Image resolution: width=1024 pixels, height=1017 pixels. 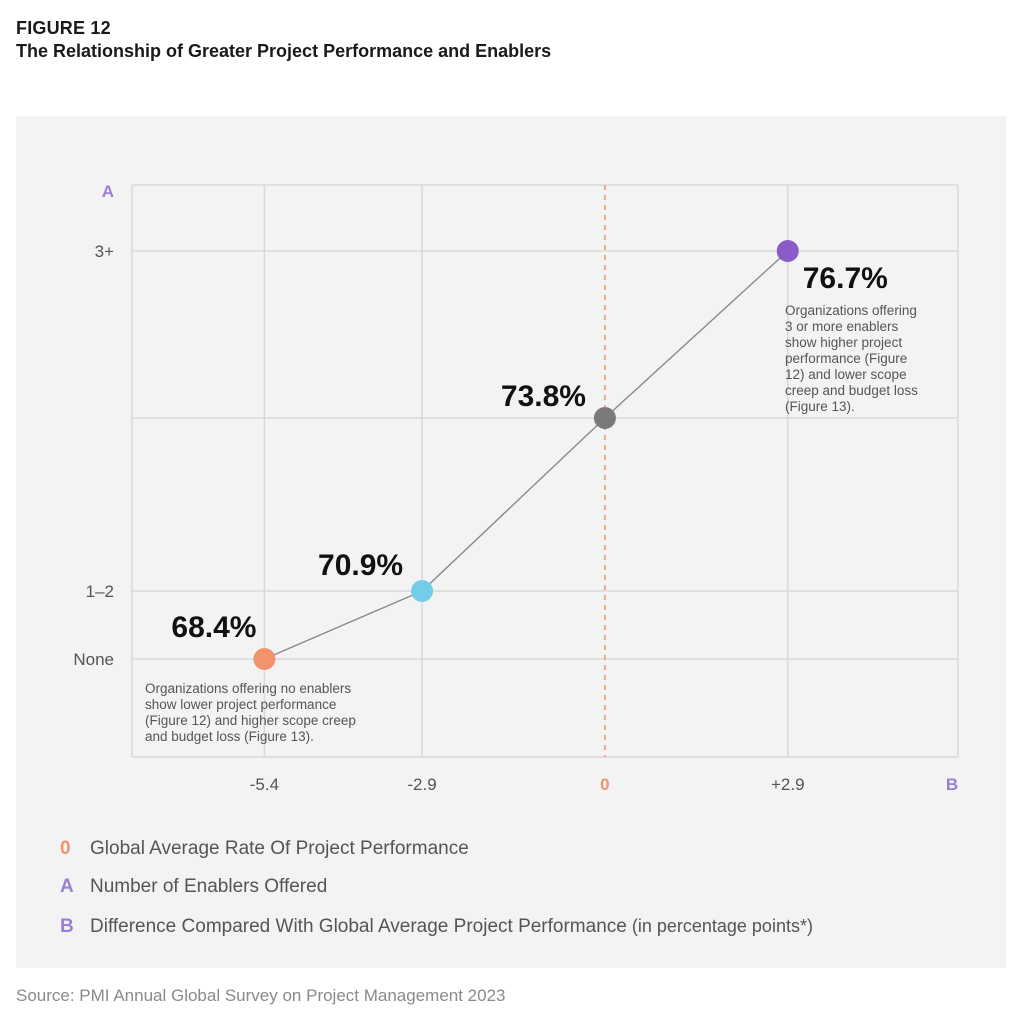 I want to click on x-tick-label-2: 0, so click(x=604, y=784).